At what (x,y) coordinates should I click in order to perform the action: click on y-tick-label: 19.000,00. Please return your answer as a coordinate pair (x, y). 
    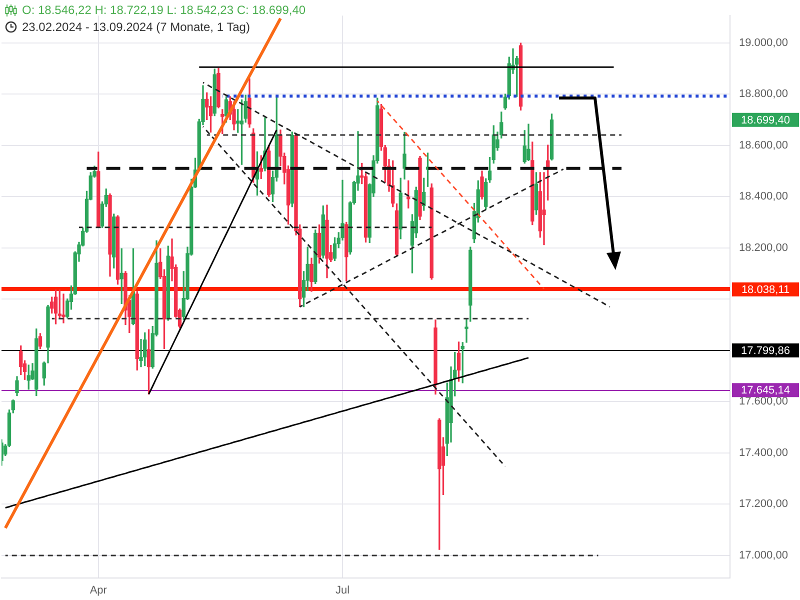
    Looking at the image, I should click on (763, 42).